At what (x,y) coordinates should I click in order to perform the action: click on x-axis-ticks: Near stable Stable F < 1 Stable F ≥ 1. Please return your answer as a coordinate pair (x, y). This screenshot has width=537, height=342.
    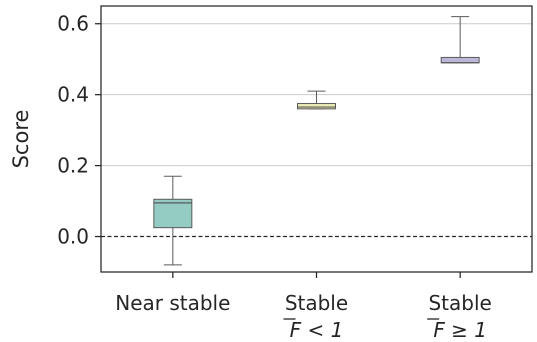
    Looking at the image, I should click on (303, 307).